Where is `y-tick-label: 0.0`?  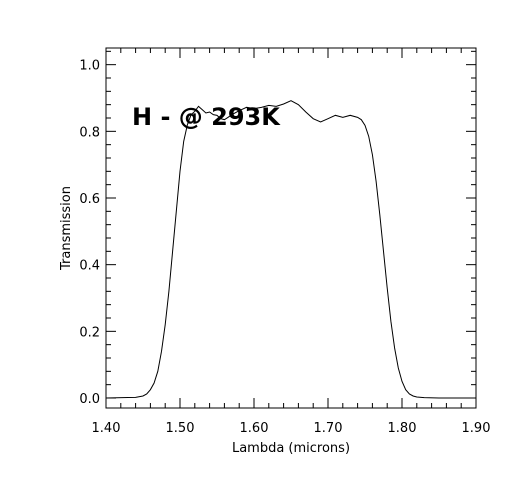
y-tick-label: 0.0 is located at coordinates (89, 399).